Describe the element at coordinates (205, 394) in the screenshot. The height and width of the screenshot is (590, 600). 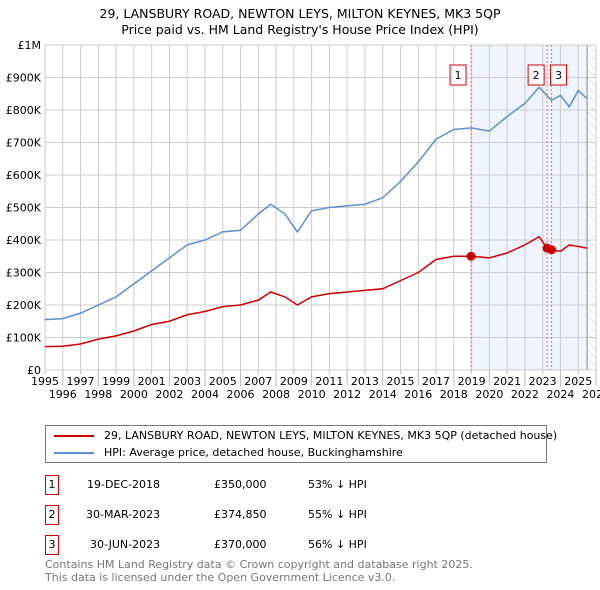
I see `x-tick-label: 2004` at that location.